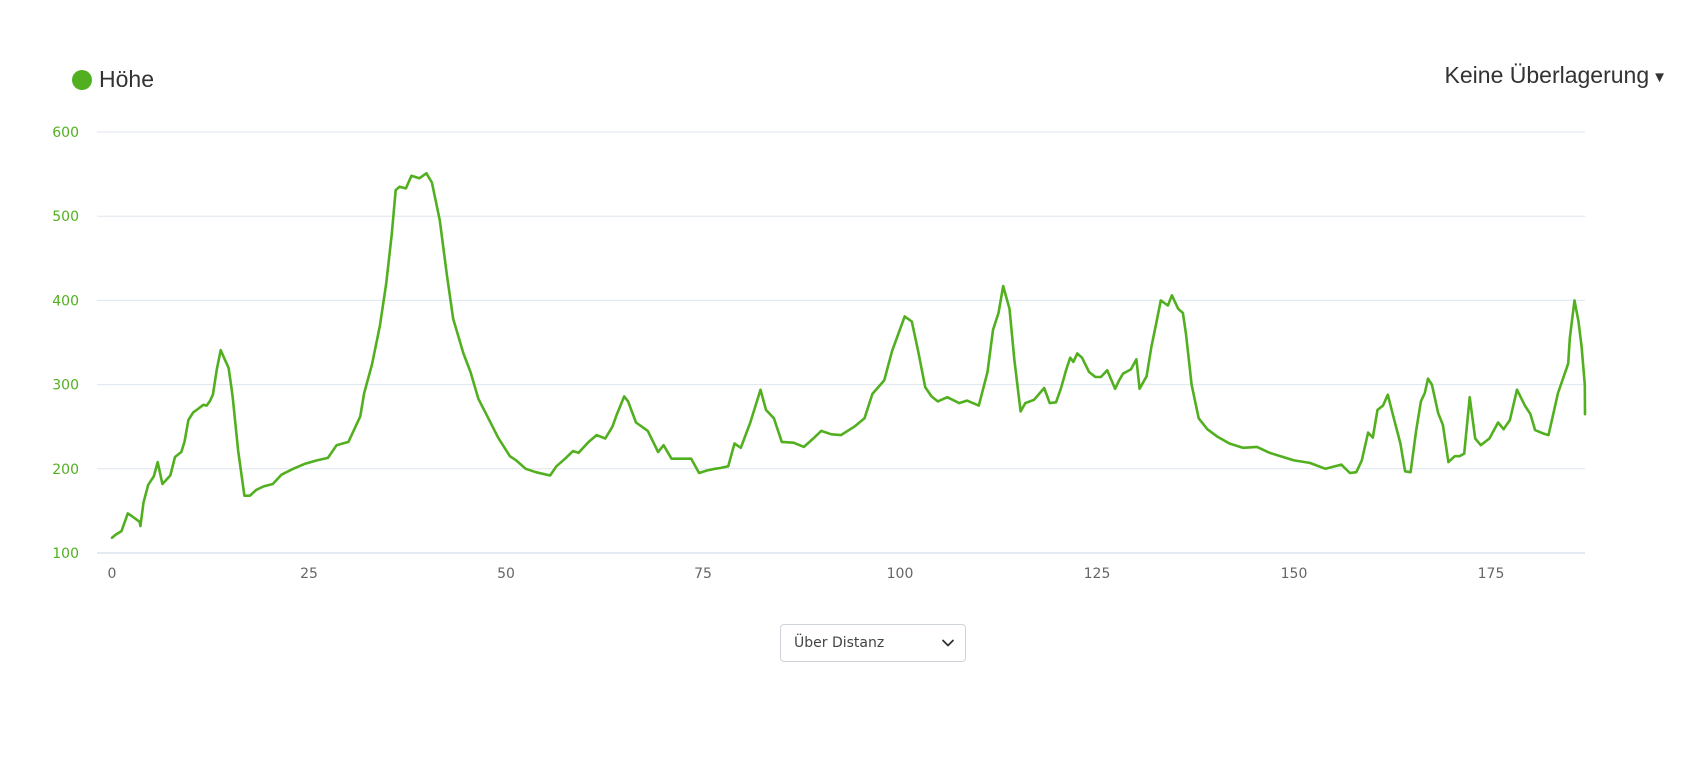  What do you see at coordinates (703, 574) in the screenshot?
I see `x-tick-label: 75` at bounding box center [703, 574].